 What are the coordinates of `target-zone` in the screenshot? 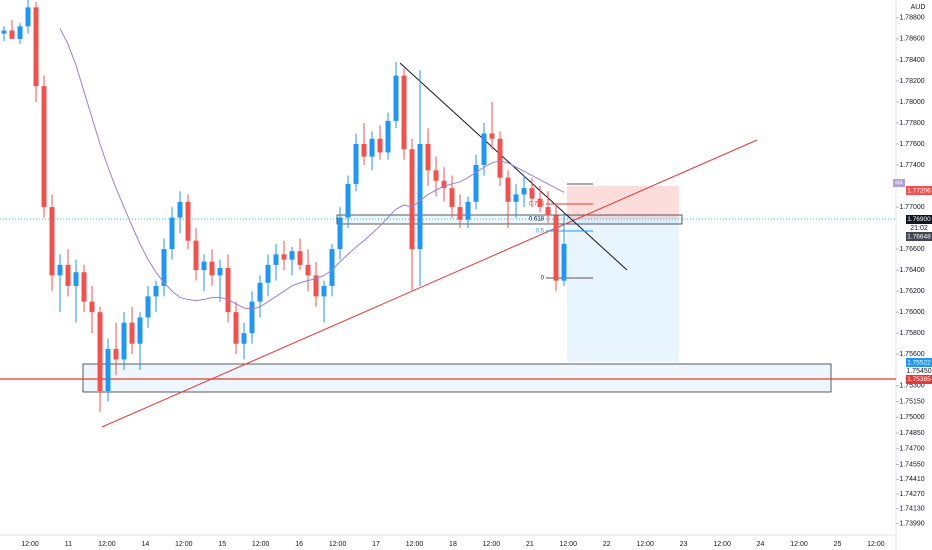 It's located at (623, 290).